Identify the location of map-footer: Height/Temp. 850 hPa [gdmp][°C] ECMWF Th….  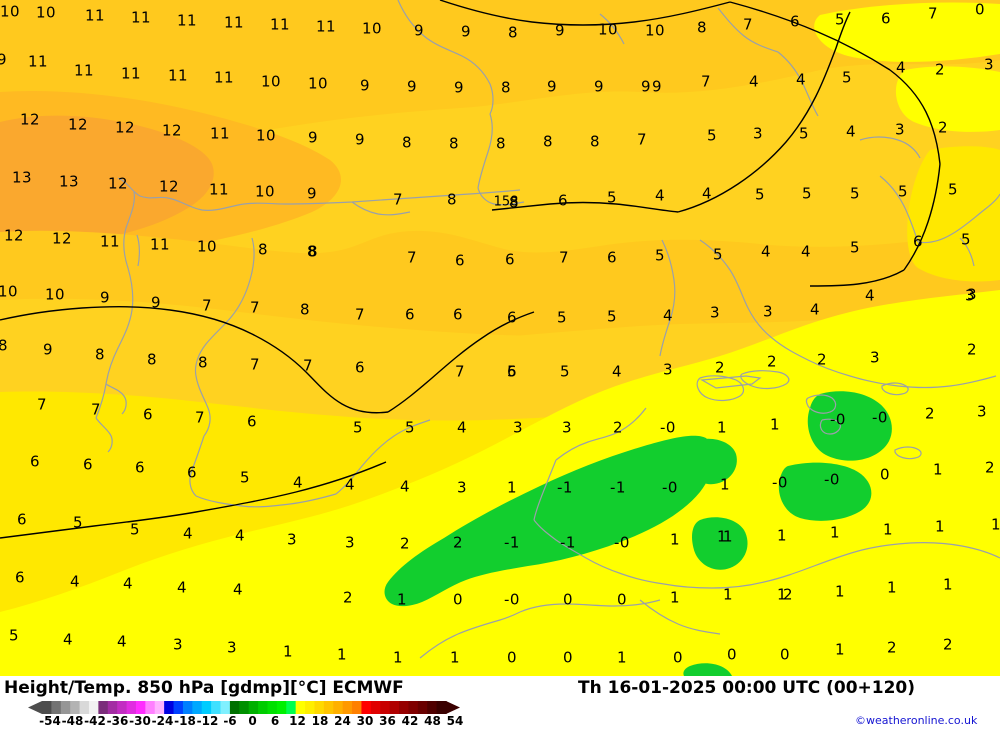
(500, 704).